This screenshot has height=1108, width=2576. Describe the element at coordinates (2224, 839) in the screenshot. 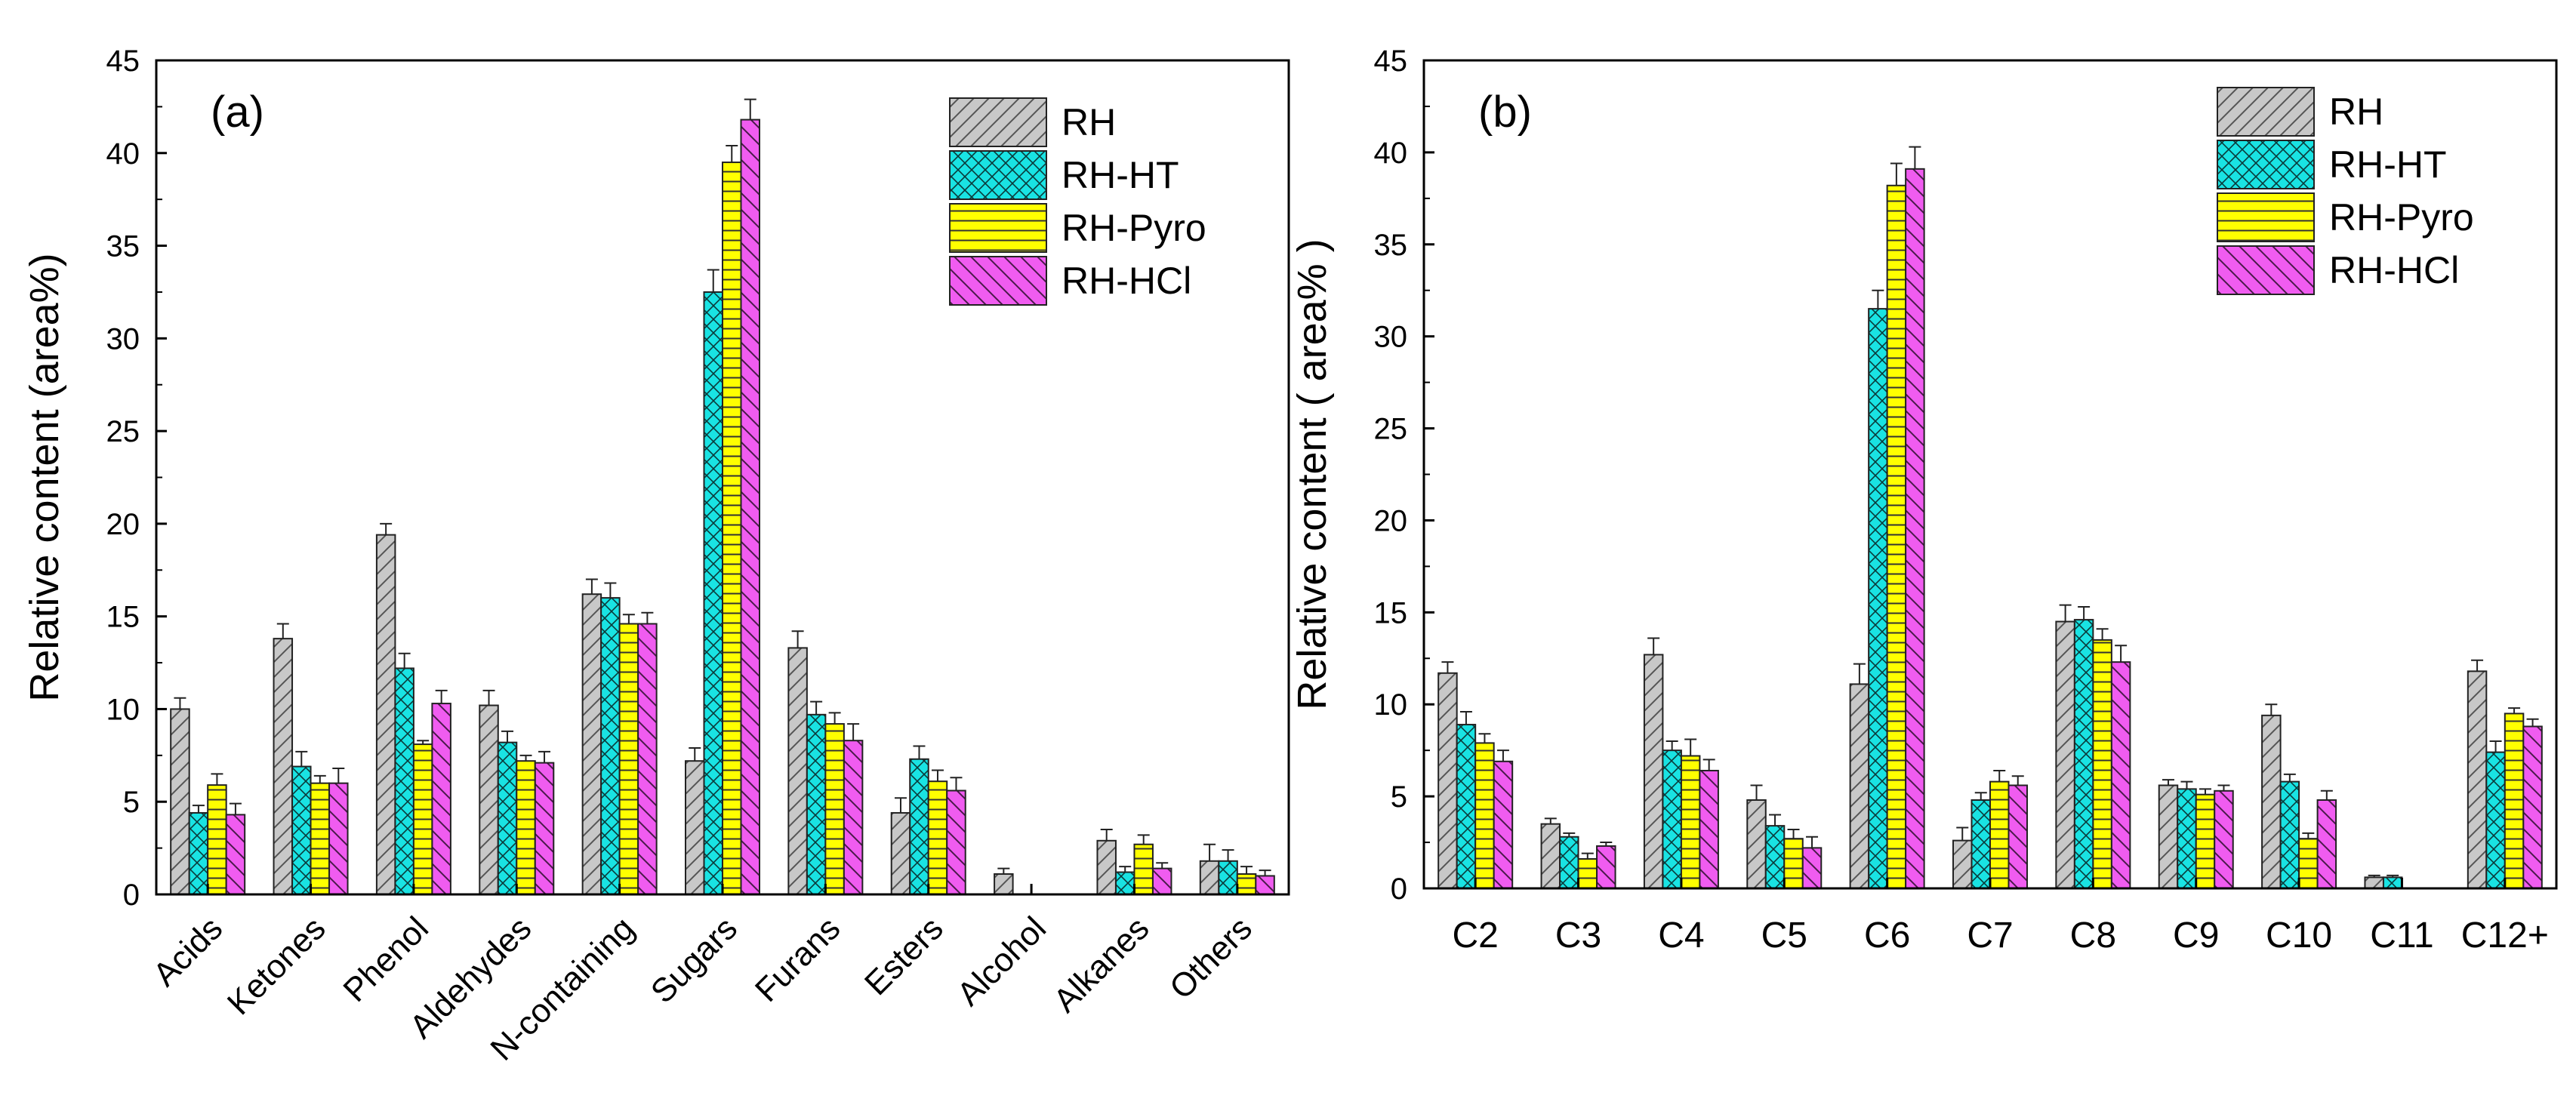

I see `bar-rh-hcl-c9` at that location.